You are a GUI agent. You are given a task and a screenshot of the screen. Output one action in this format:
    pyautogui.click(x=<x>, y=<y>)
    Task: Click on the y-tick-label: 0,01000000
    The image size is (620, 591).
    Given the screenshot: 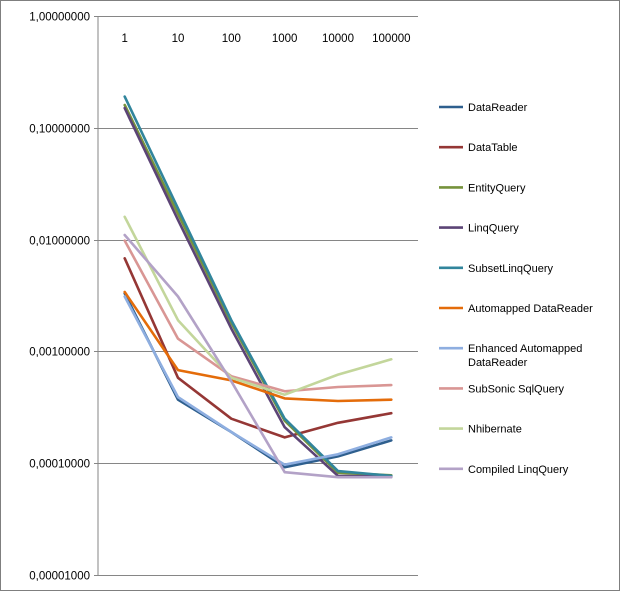 What is the action you would take?
    pyautogui.click(x=59, y=242)
    